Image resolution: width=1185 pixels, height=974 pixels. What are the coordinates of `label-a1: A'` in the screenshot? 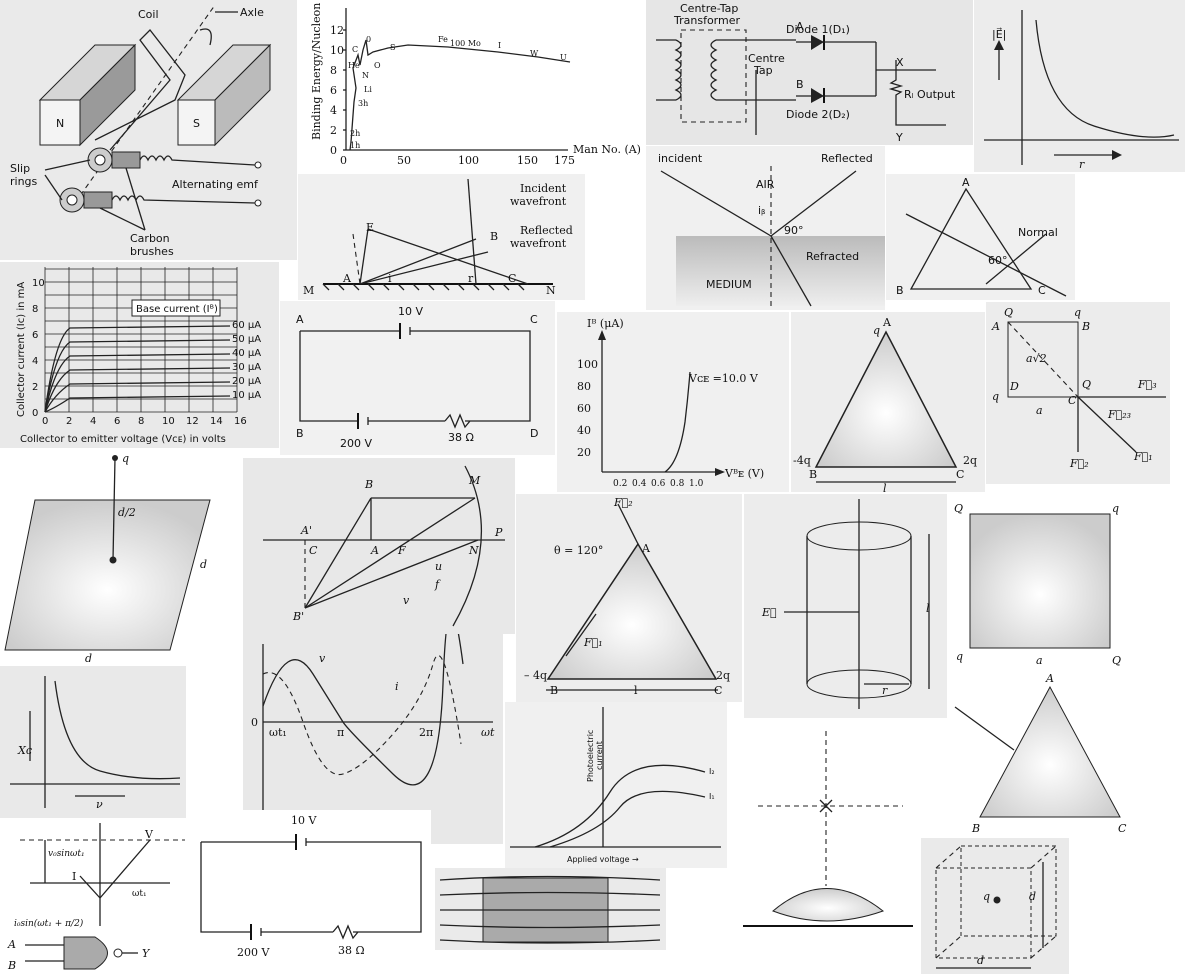 It's located at (306, 530).